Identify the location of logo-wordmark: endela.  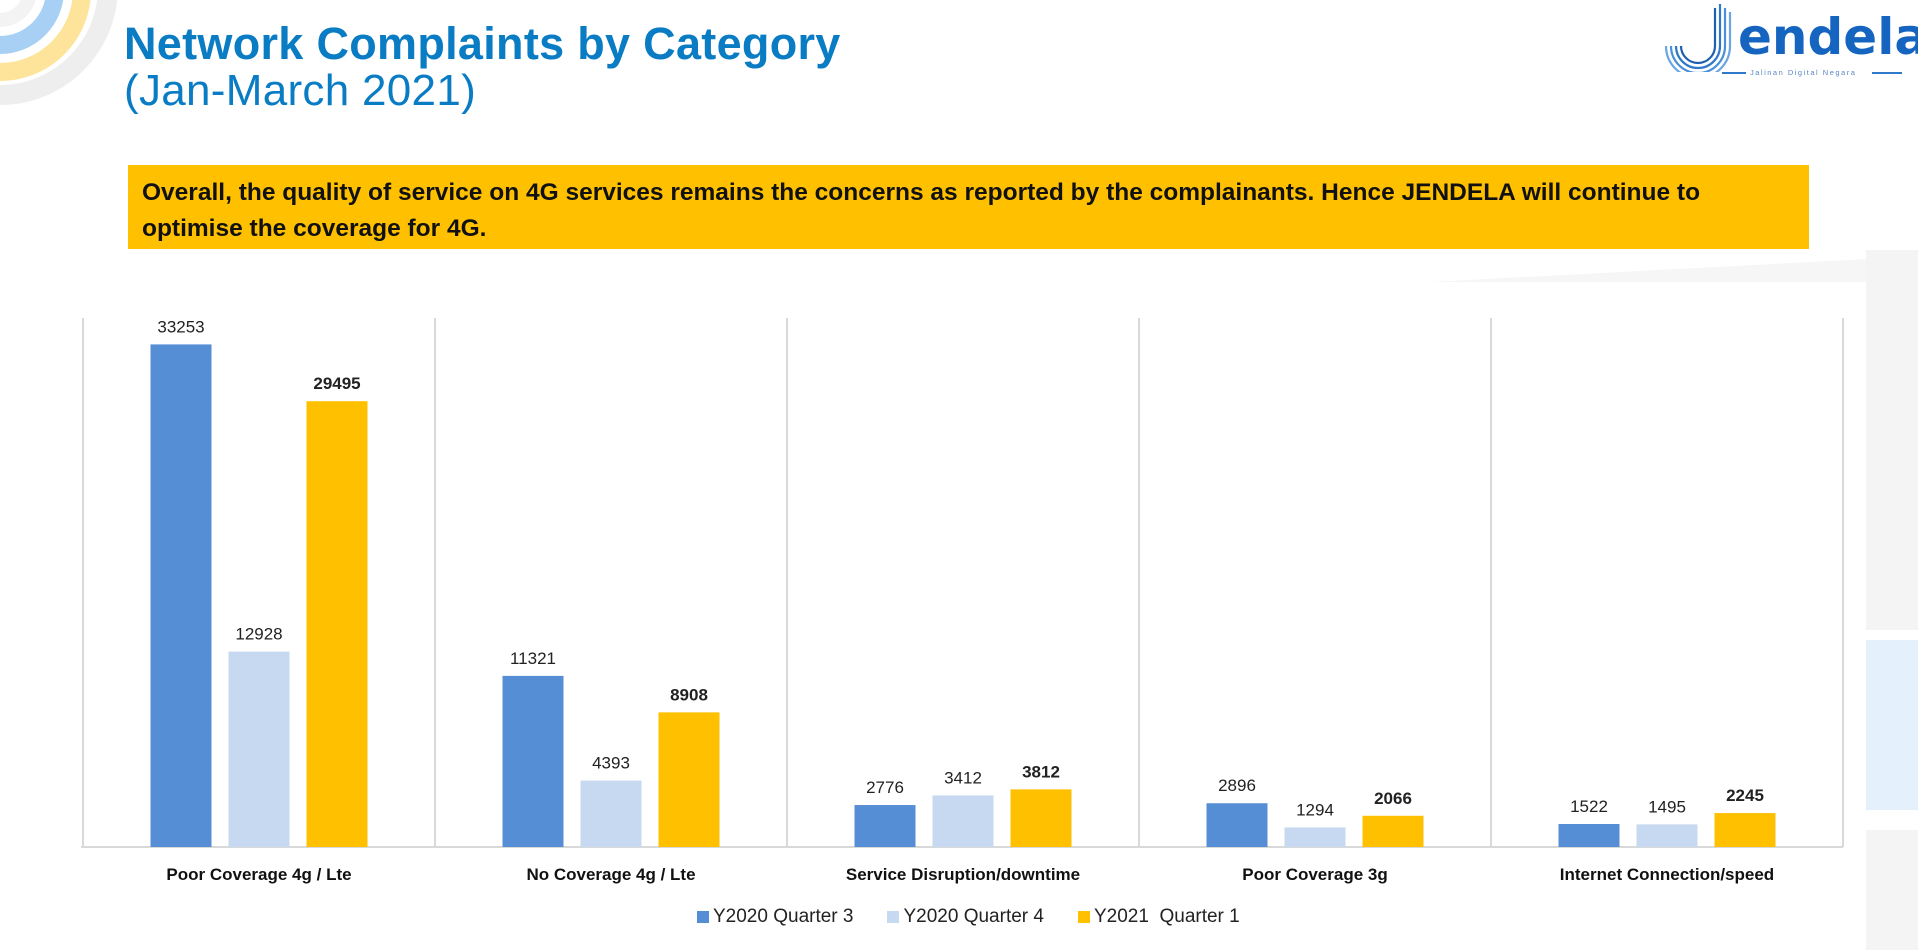
(1828, 37).